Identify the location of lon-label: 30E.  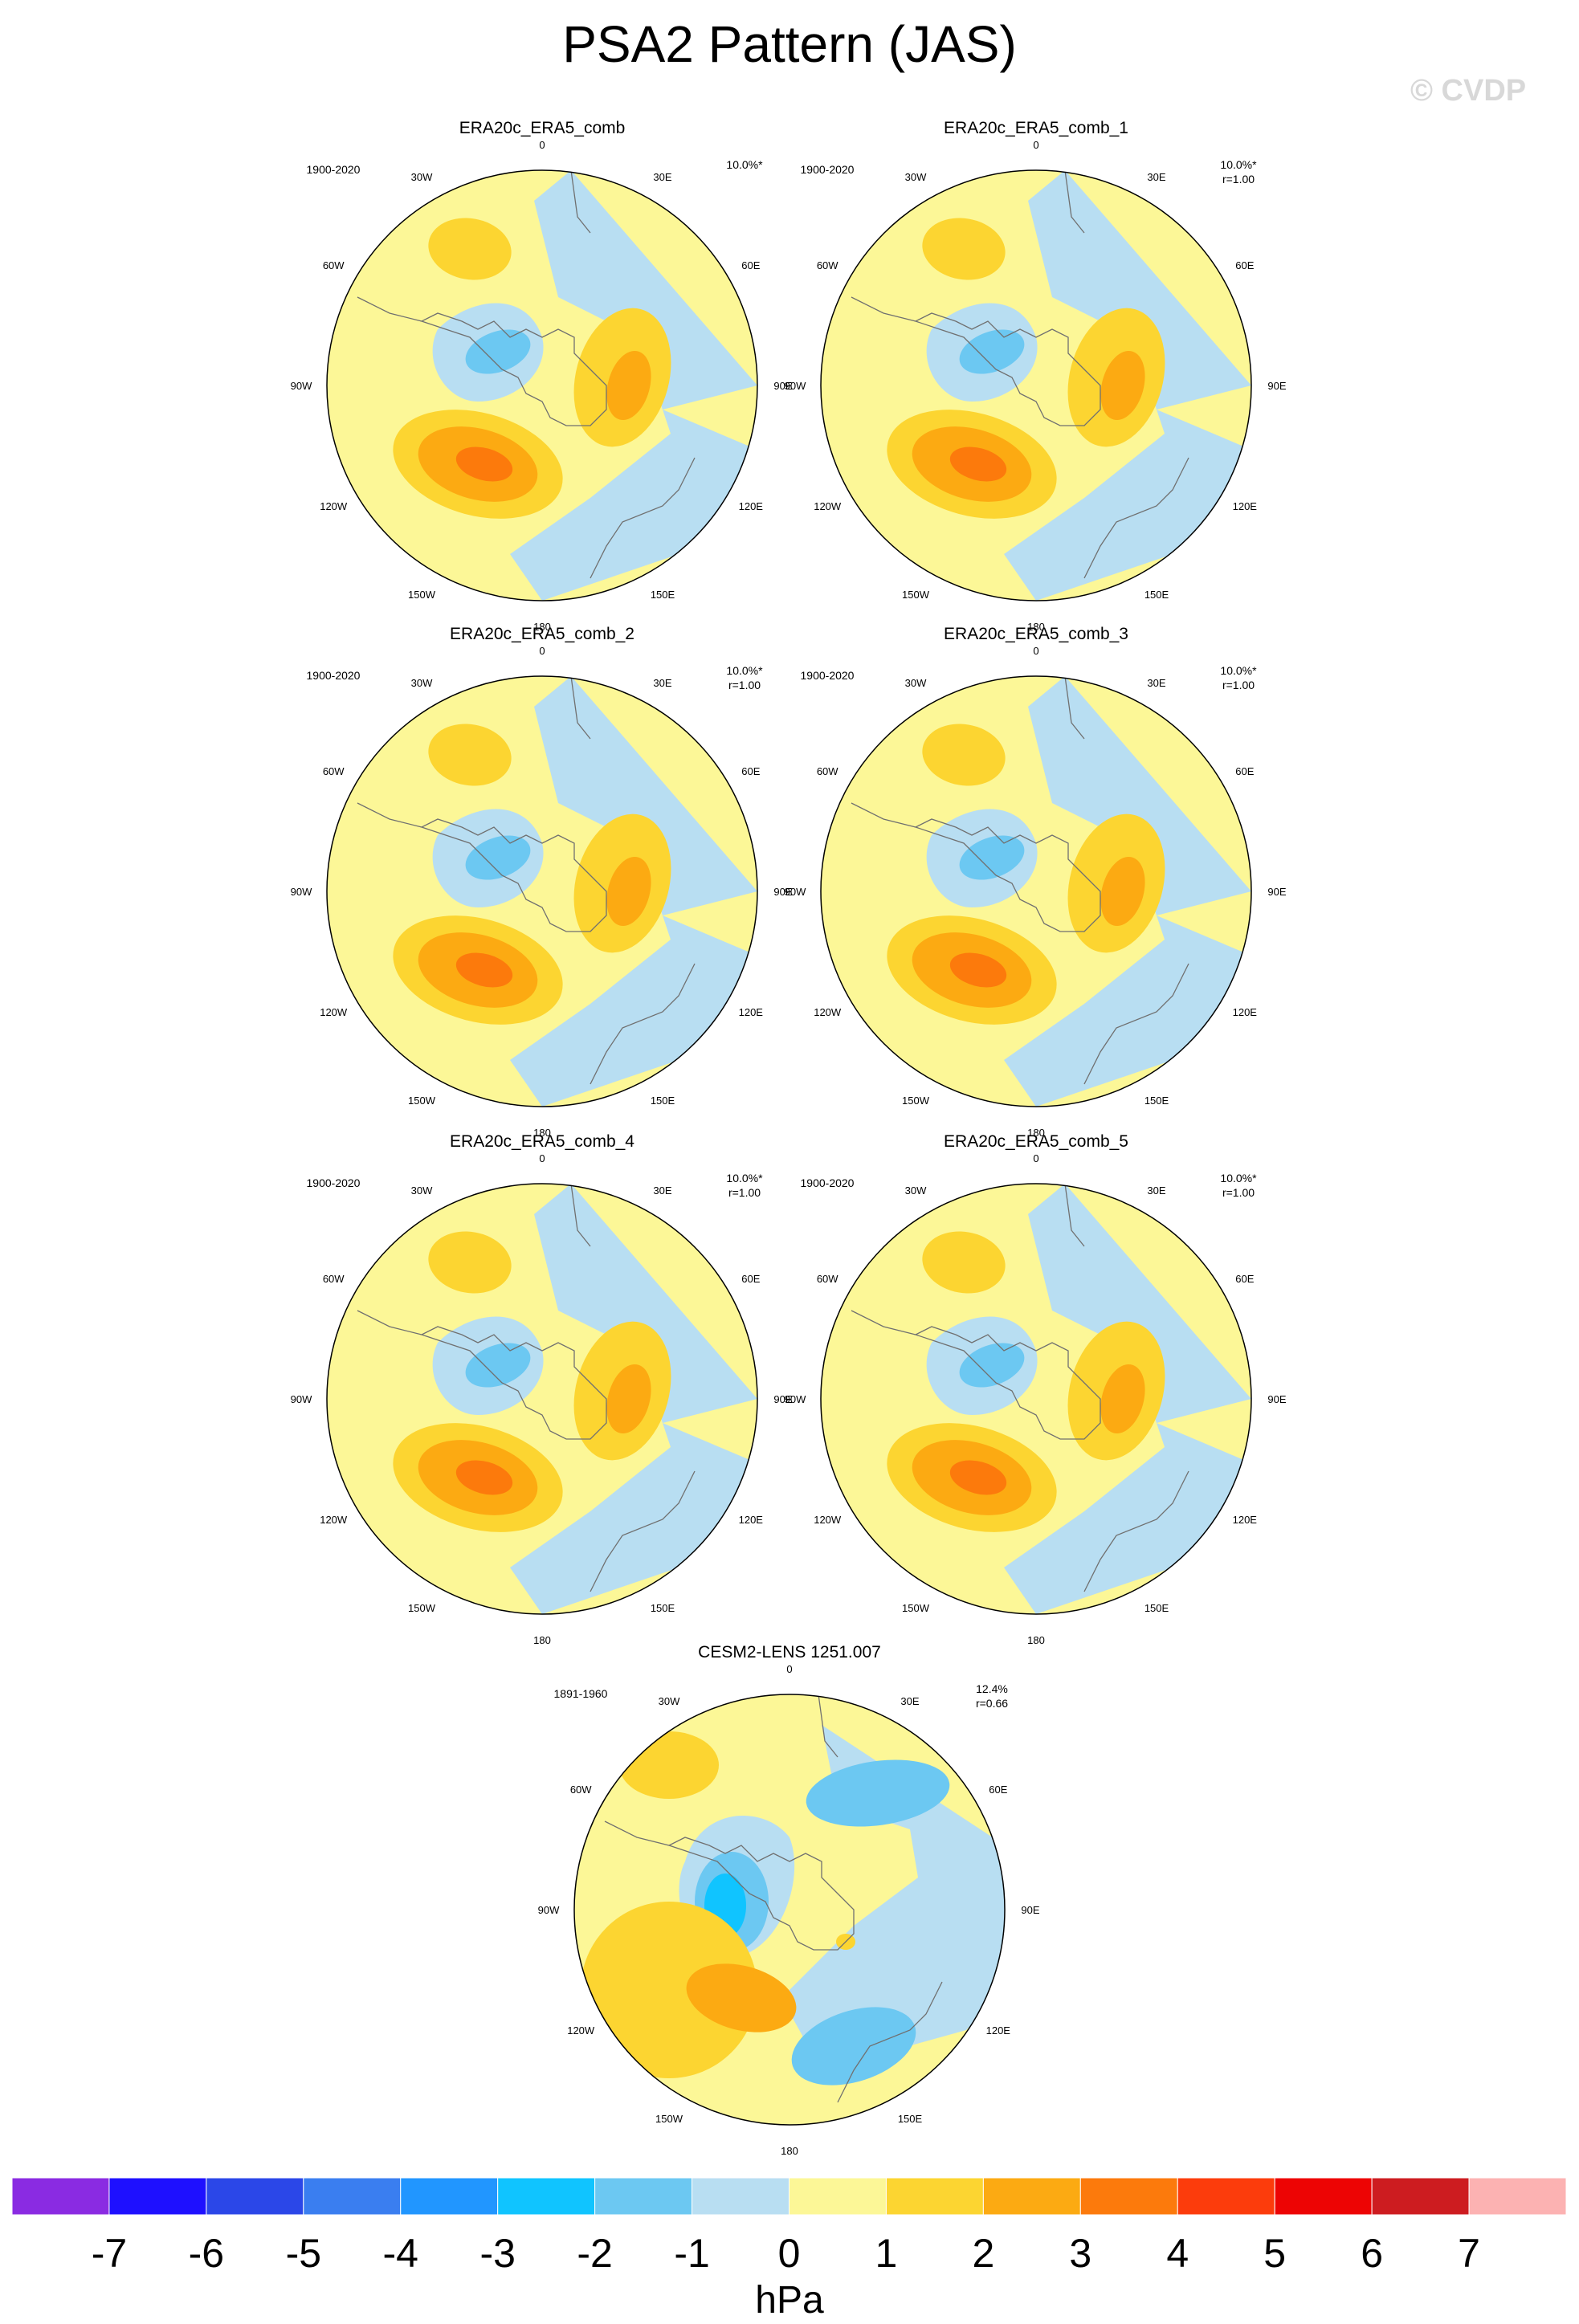
(1156, 683).